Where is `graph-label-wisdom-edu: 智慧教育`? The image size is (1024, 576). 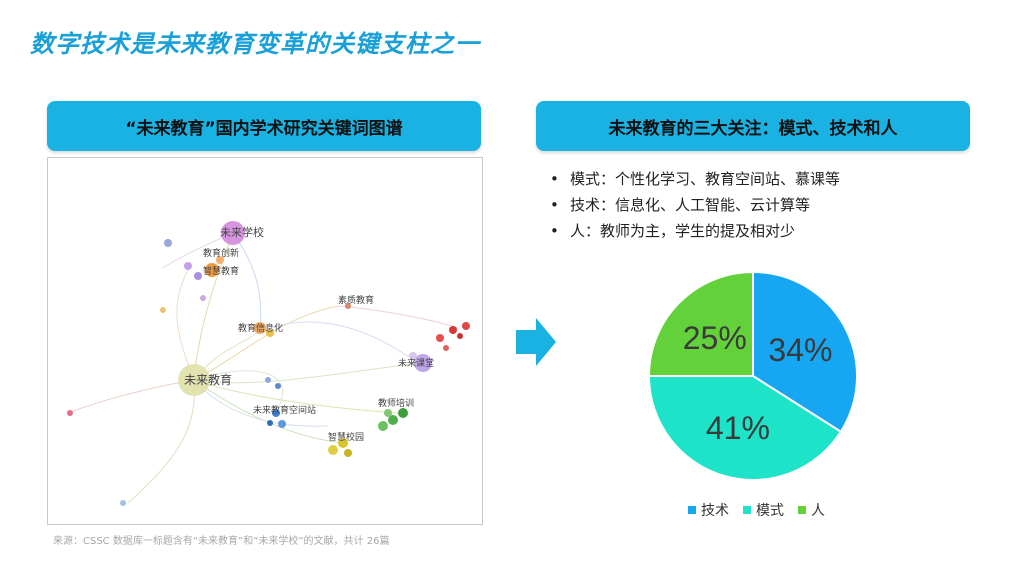
graph-label-wisdom-edu: 智慧教育 is located at coordinates (221, 270).